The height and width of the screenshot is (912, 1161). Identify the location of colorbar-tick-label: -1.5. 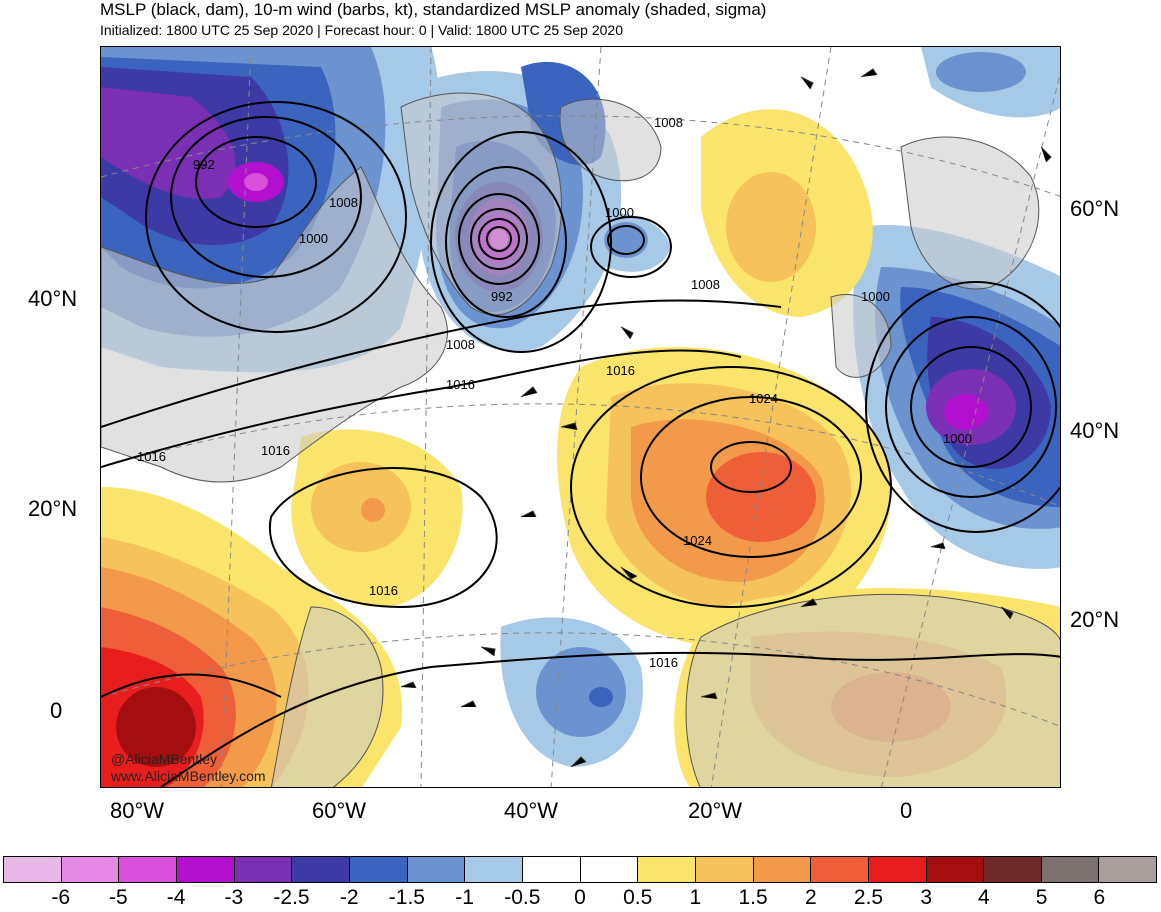
(406, 897).